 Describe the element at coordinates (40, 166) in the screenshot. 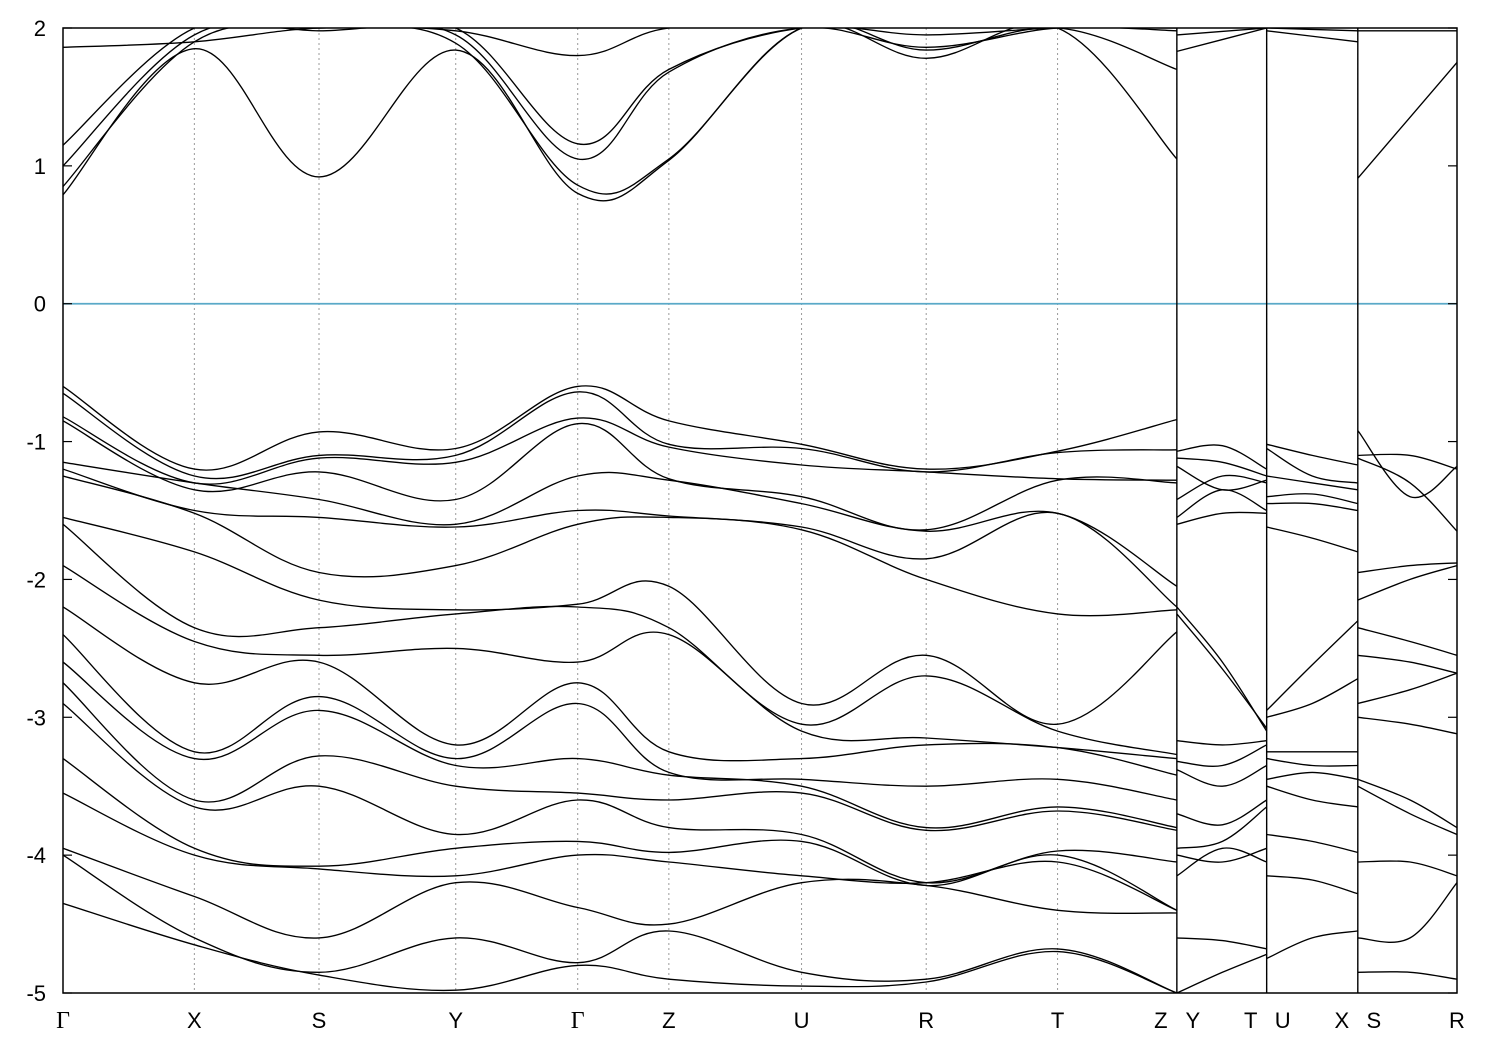

I see `y-tick-label: 1` at that location.